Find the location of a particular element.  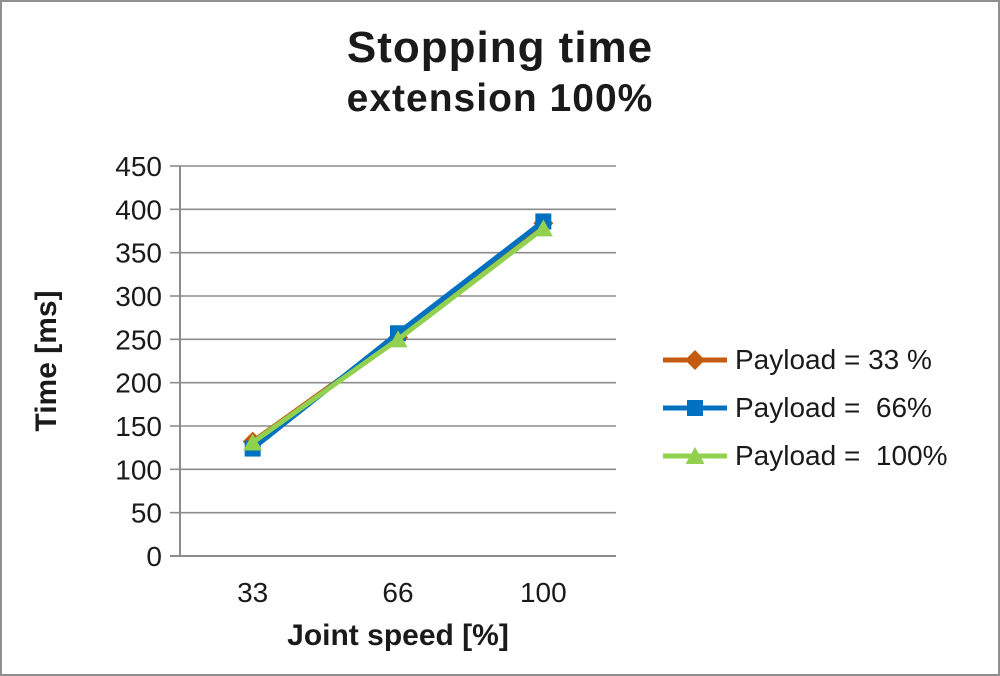

y-axis-title: Time [ms] is located at coordinates (46, 360).